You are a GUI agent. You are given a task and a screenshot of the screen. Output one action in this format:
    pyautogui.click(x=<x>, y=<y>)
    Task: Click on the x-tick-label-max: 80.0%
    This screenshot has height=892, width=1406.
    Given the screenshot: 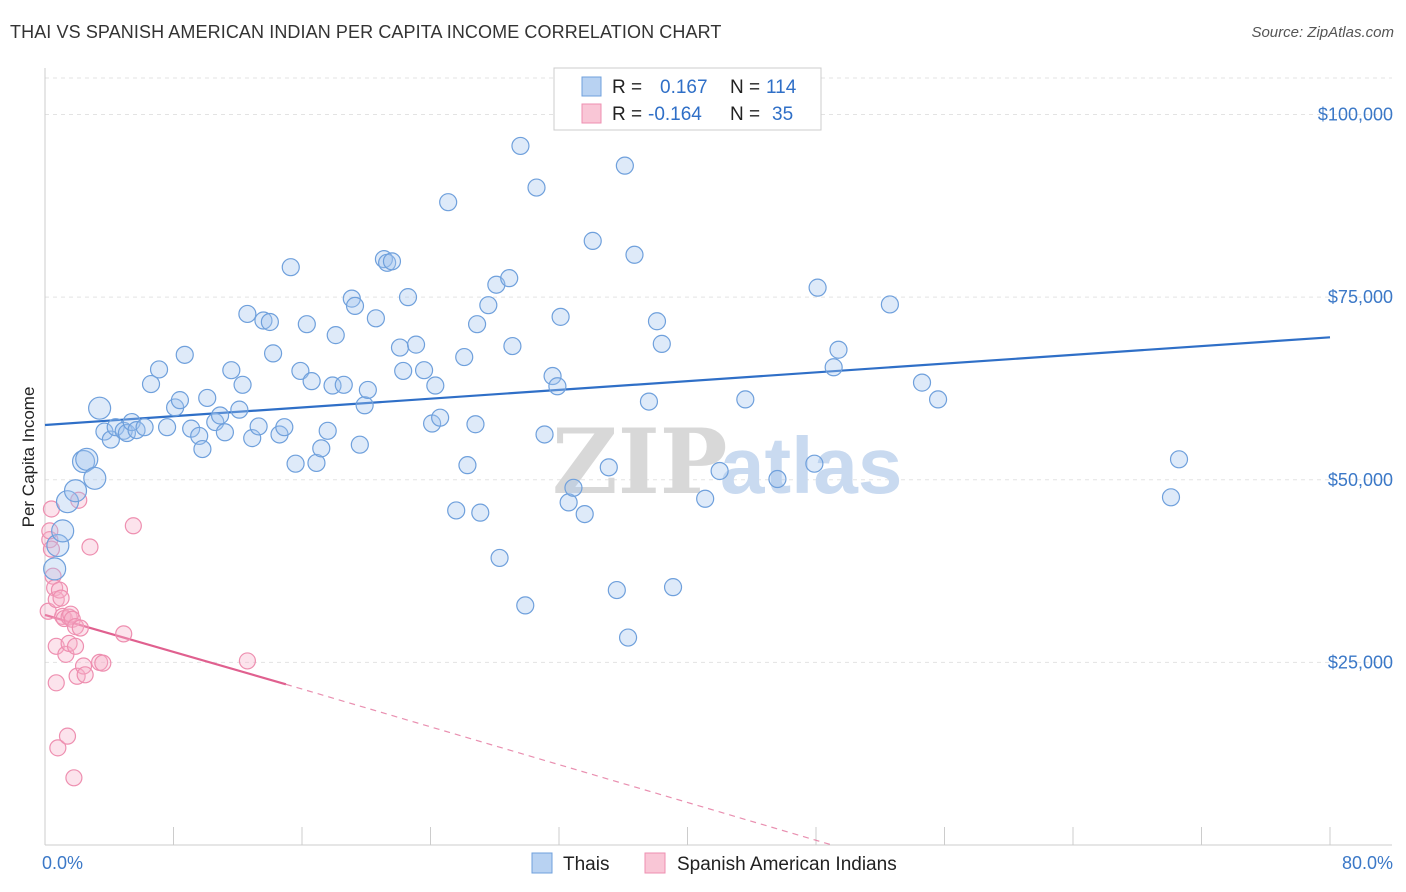 What is the action you would take?
    pyautogui.click(x=1367, y=863)
    